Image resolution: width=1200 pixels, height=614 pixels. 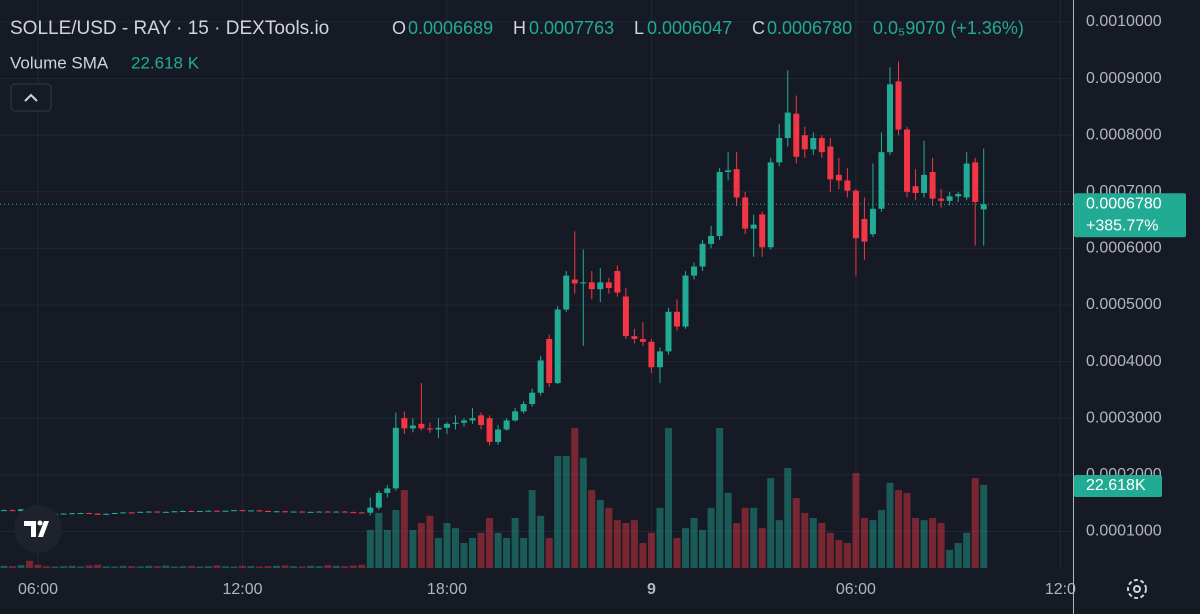 What do you see at coordinates (450, 28) in the screenshot?
I see `open-value: 0.0006689` at bounding box center [450, 28].